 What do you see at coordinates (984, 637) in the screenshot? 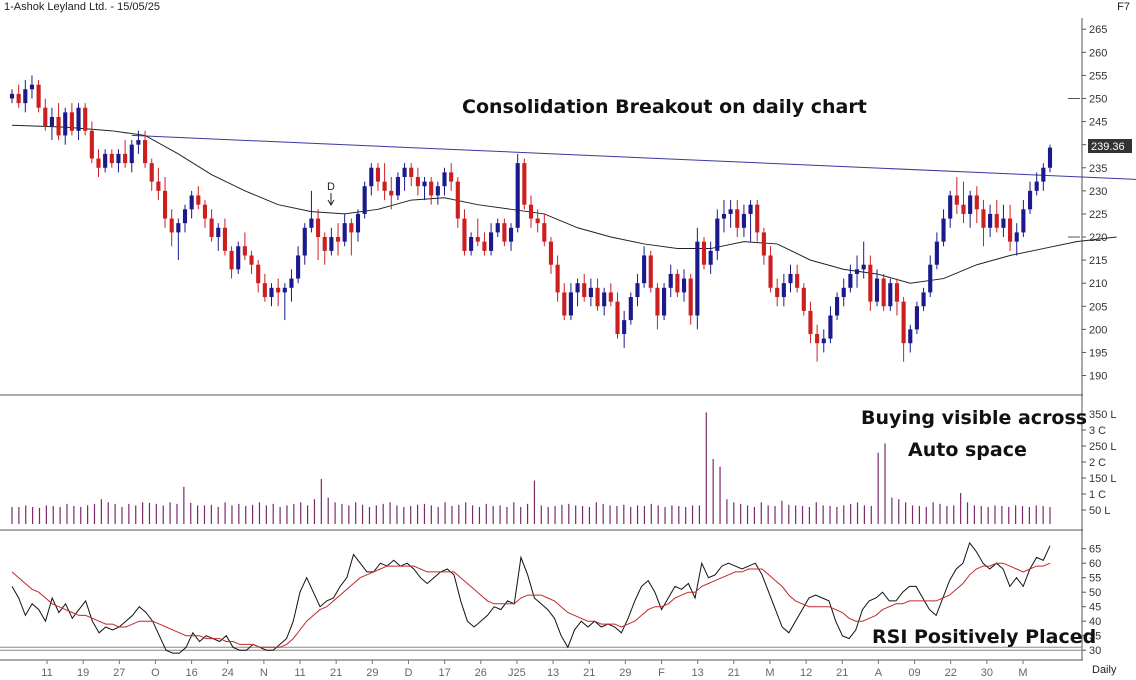
I see `rsi-annotation: RSI Positively Placed` at bounding box center [984, 637].